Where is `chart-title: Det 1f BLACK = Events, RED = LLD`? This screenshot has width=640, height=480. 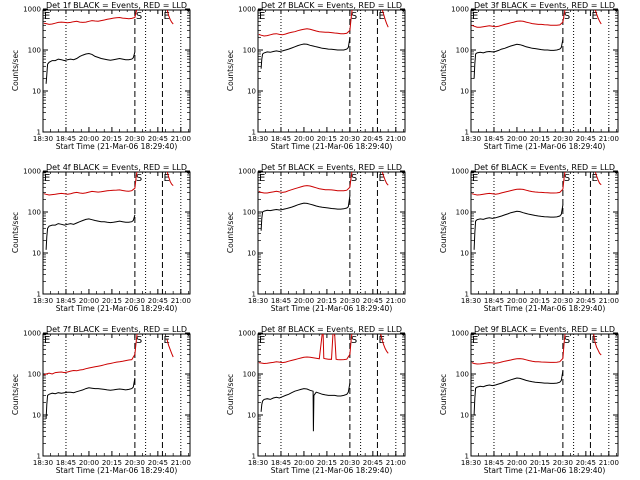 chart-title: Det 1f BLACK = Events, RED = LLD is located at coordinates (116, 5).